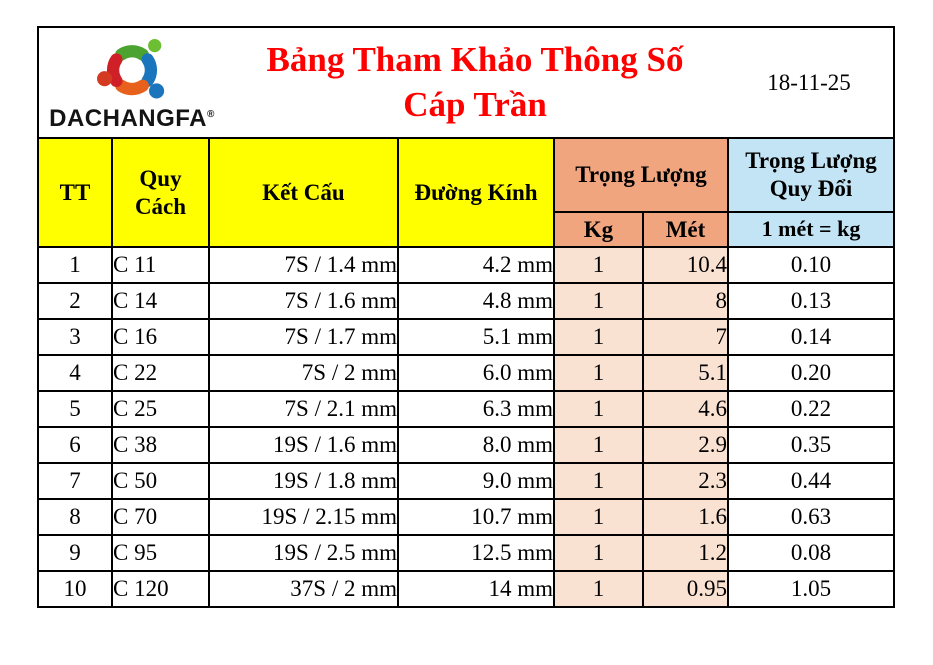 This screenshot has width=933, height=665. Describe the element at coordinates (75, 373) in the screenshot. I see `cell-tt: 4` at that location.